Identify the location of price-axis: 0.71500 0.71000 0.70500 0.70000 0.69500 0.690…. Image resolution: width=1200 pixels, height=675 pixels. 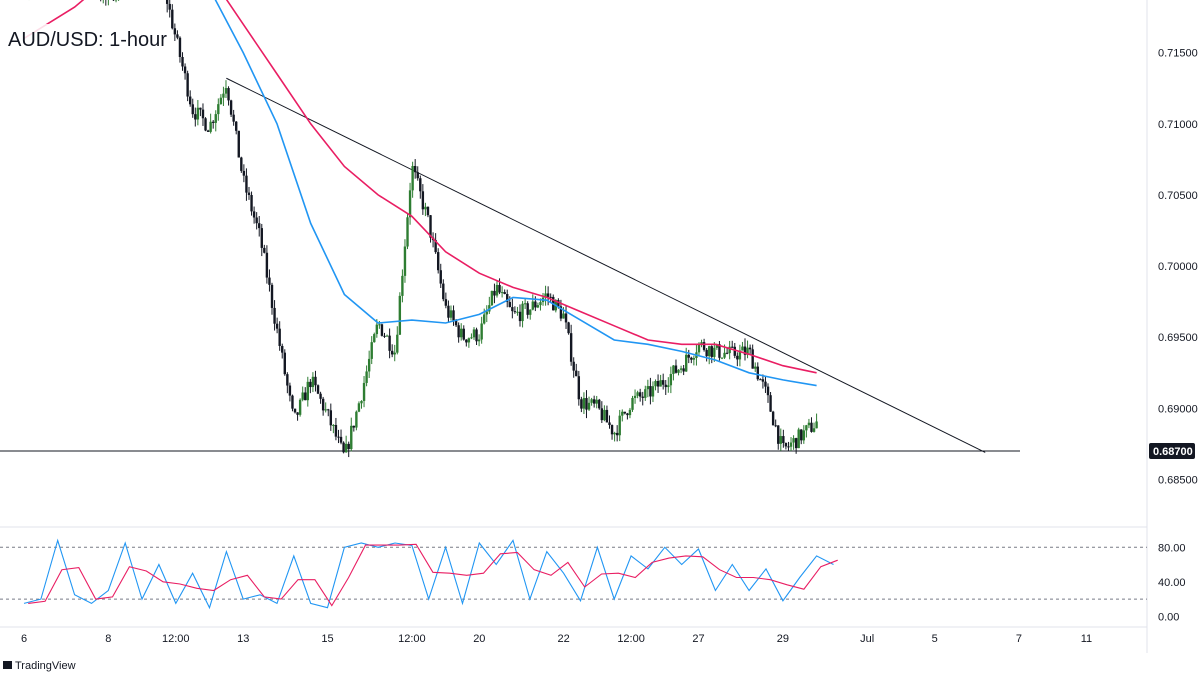
(1178, 267).